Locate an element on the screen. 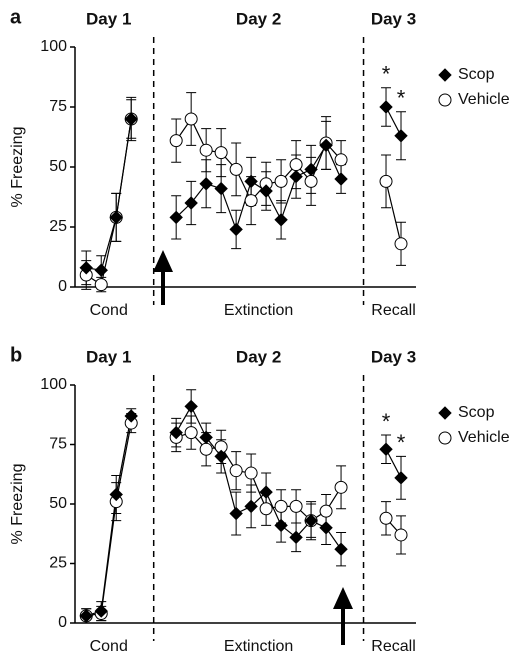 The image size is (525, 657). panel-label: b is located at coordinates (16, 355).